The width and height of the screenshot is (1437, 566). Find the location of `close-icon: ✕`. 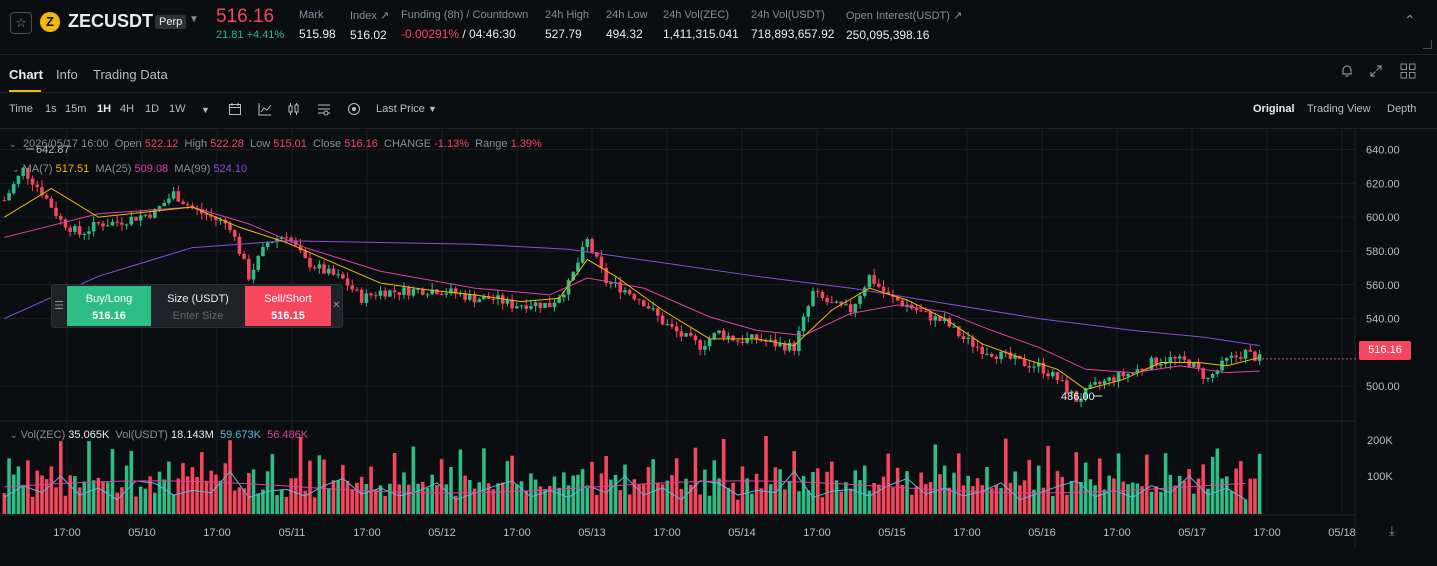

close-icon: ✕ is located at coordinates (336, 305).